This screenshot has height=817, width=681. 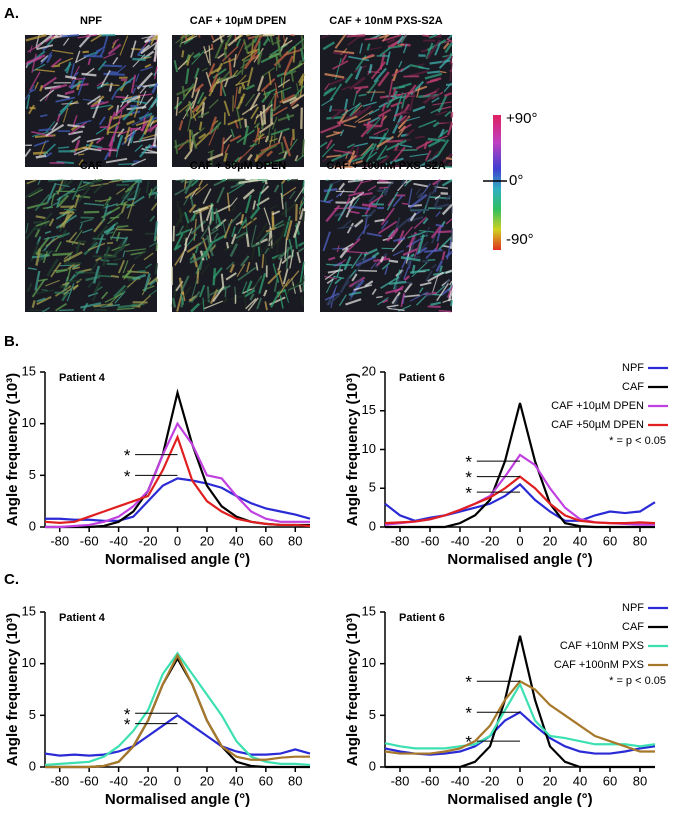 I want to click on colorbar-label: 0°, so click(x=516, y=180).